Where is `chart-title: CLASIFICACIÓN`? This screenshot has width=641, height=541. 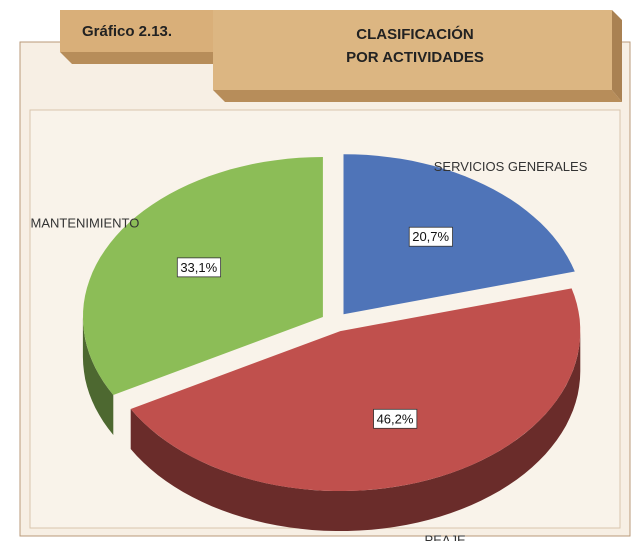
chart-title: CLASIFICACIÓN is located at coordinates (415, 34).